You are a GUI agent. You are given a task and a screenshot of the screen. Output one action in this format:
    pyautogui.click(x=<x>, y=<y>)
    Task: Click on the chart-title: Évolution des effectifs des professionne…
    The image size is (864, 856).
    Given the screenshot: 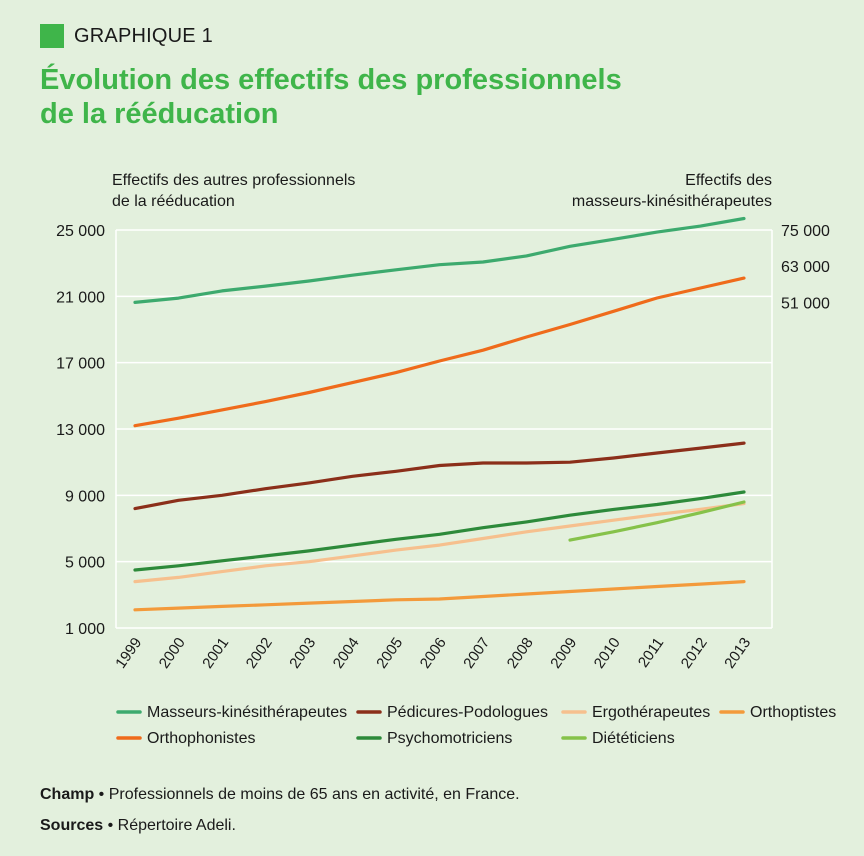 What is the action you would take?
    pyautogui.click(x=390, y=97)
    